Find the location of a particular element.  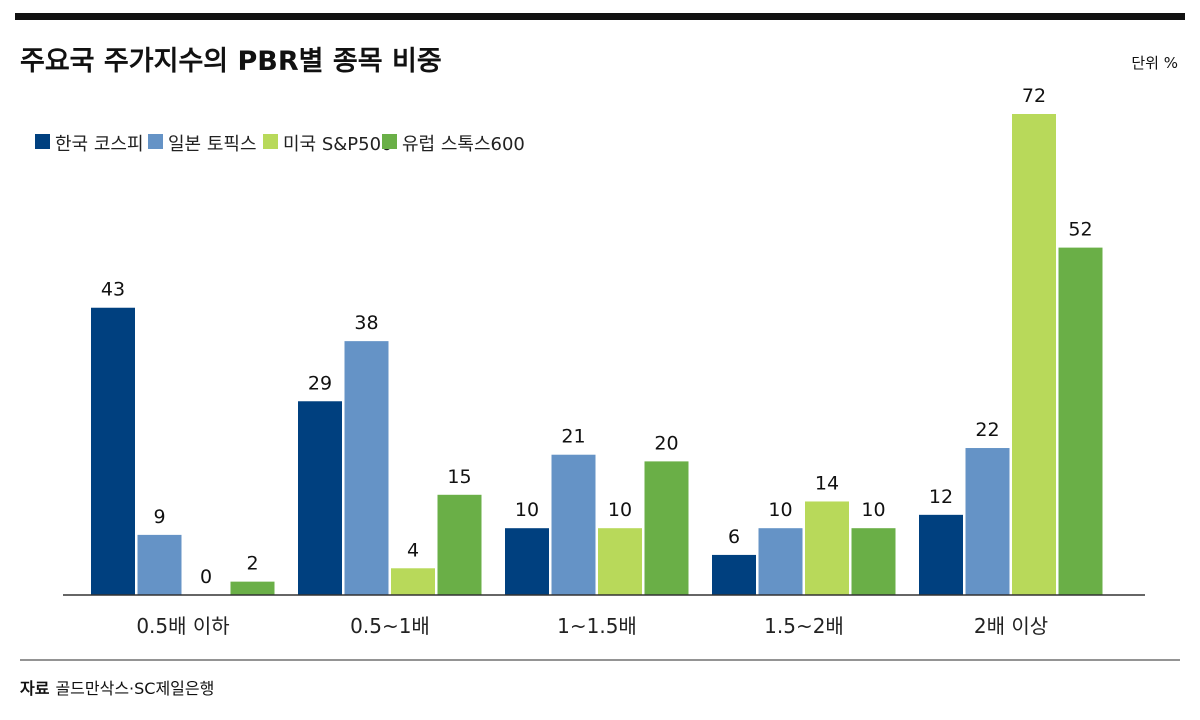

legend-label: 유럽 스톡스600 is located at coordinates (463, 144).